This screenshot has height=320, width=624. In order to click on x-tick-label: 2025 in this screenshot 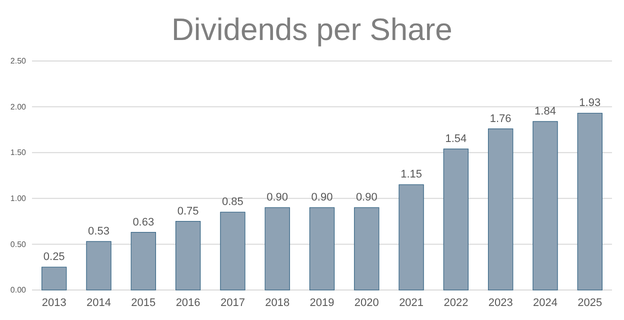, I will do `click(590, 302)`.